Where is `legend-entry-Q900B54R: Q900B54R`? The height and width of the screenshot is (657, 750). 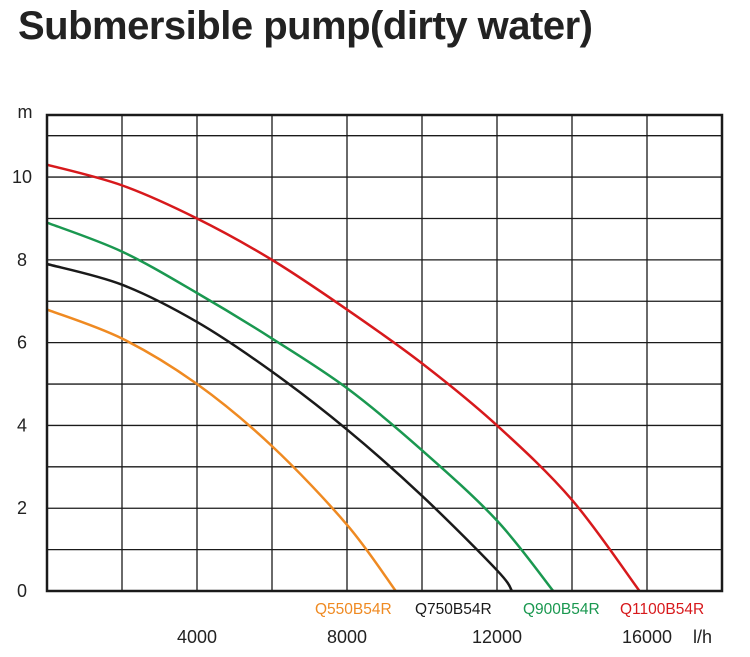 legend-entry-Q900B54R: Q900B54R is located at coordinates (561, 609).